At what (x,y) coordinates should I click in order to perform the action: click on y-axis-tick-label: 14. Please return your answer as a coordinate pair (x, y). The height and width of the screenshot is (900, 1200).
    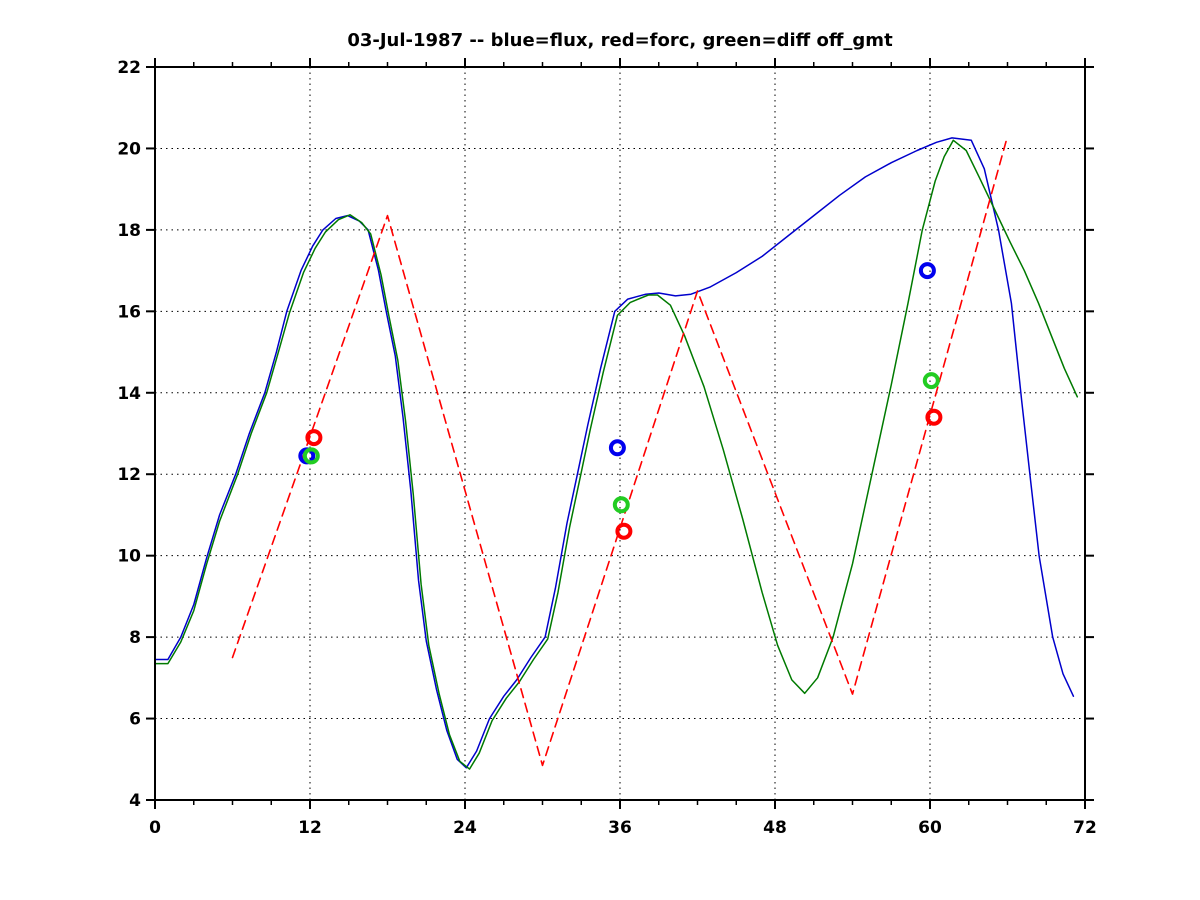
    Looking at the image, I should click on (129, 394).